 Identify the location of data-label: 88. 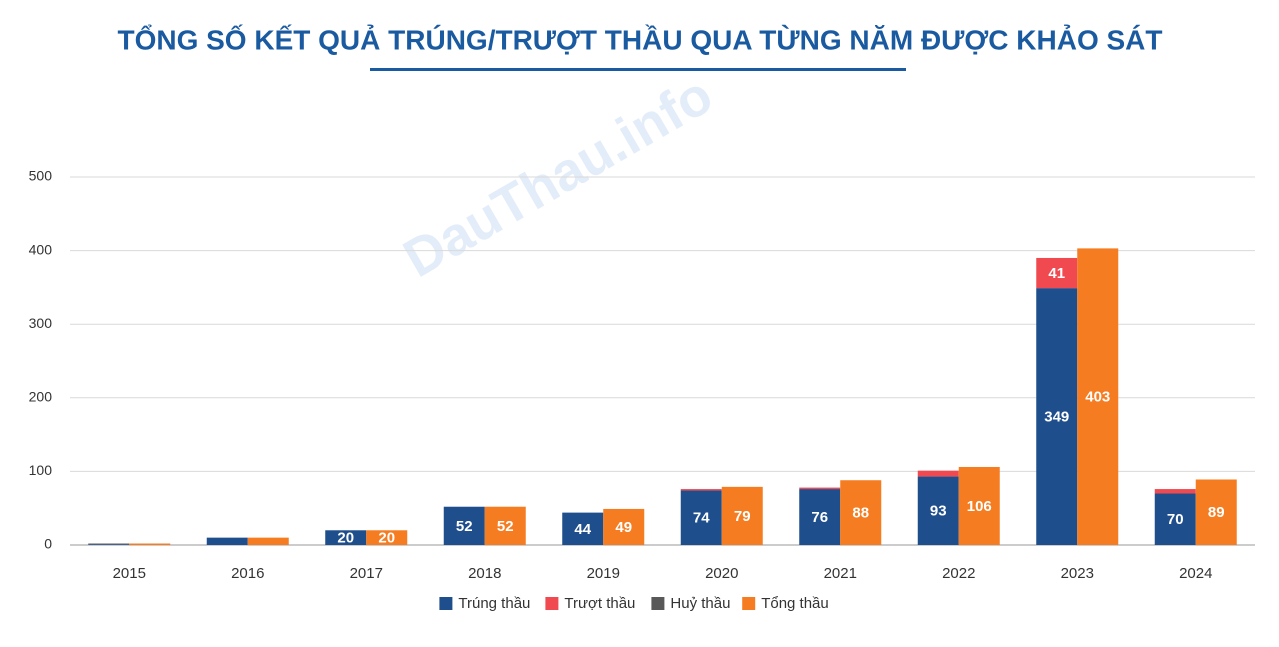
(860, 513).